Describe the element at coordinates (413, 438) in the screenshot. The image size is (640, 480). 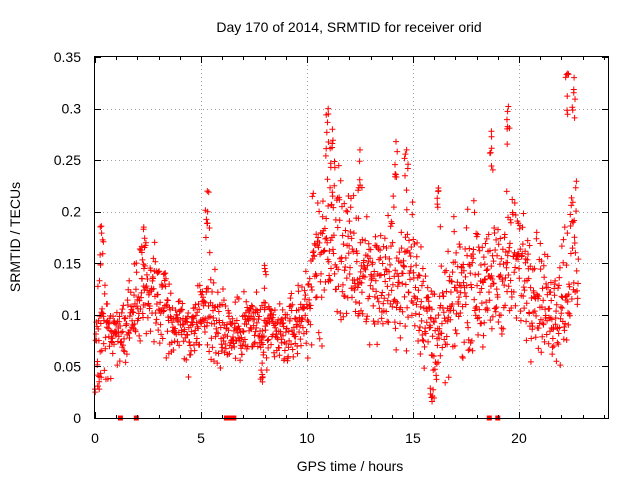
I see `x-tick-label: 15` at that location.